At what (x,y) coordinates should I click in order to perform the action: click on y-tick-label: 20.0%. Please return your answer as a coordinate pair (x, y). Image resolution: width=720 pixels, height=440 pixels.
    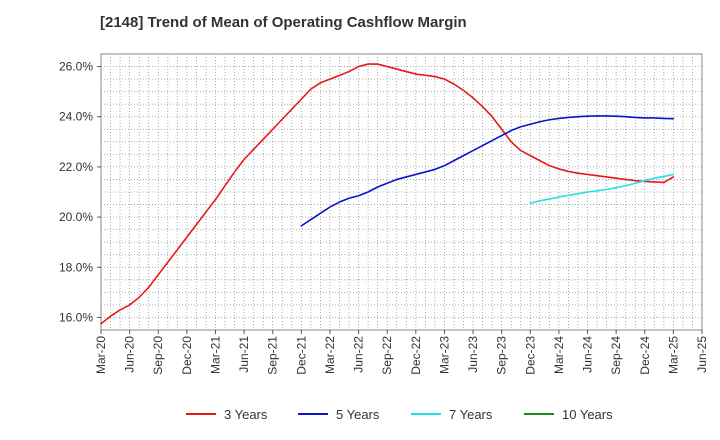
    Looking at the image, I should click on (76, 217).